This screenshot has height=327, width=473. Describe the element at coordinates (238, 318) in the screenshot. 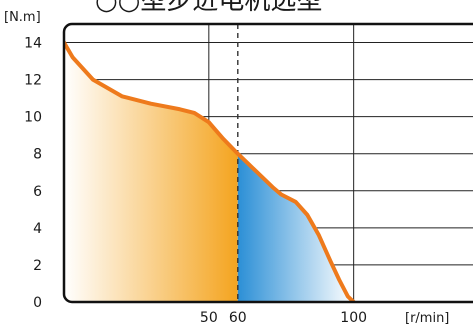

I see `x-tick-label: 60` at that location.